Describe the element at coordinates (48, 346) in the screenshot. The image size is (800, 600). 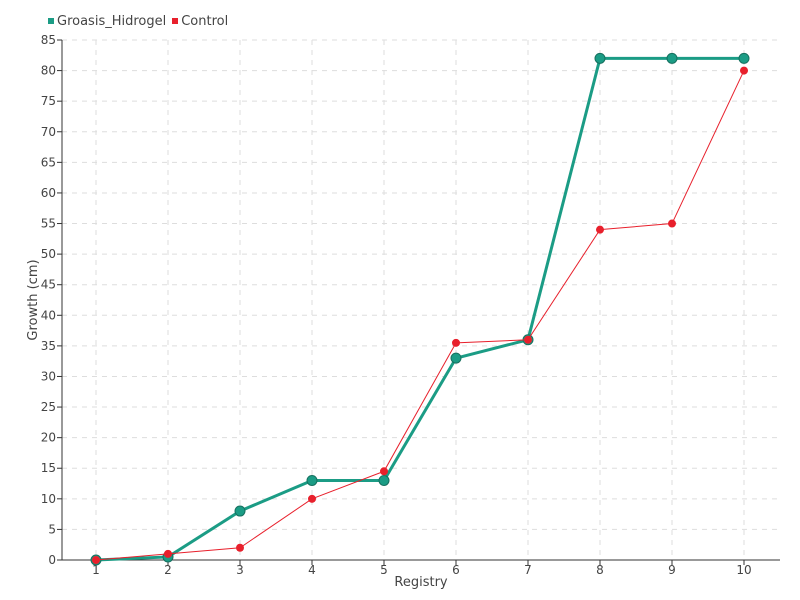
I see `y-tick-label: 35` at that location.